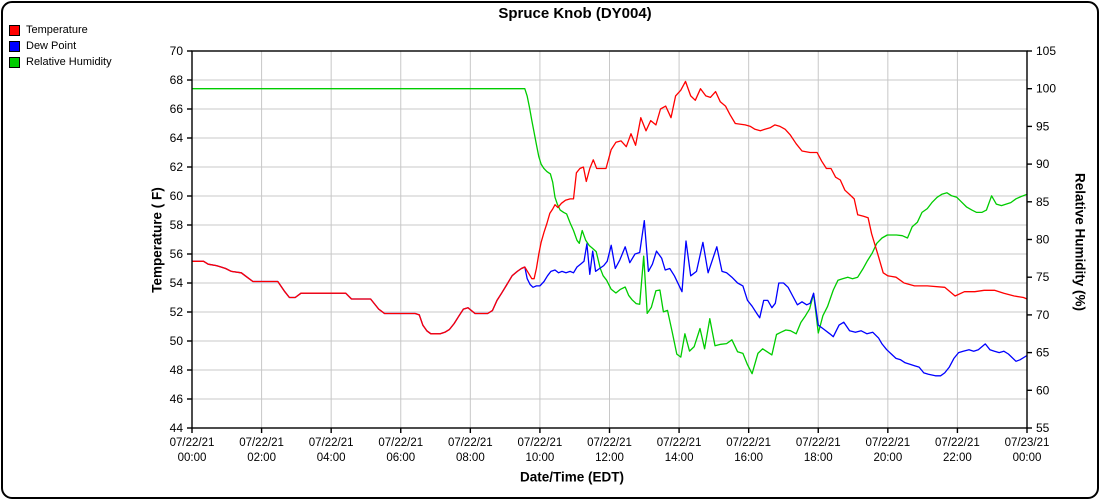 Image resolution: width=1100 pixels, height=500 pixels. What do you see at coordinates (177, 370) in the screenshot?
I see `left-tick-label: 48` at bounding box center [177, 370].